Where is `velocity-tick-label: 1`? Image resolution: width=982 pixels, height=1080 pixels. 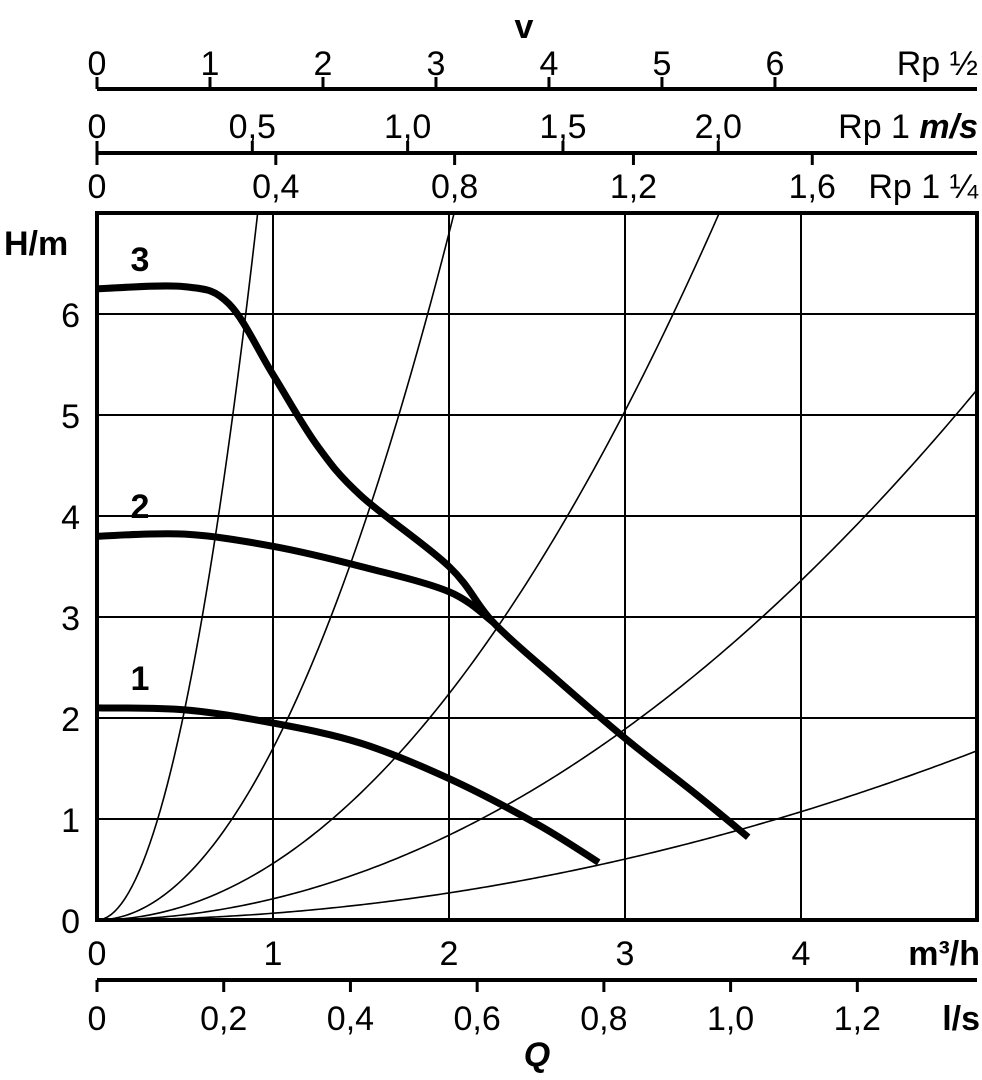
velocity-tick-label: 1 is located at coordinates (210, 64).